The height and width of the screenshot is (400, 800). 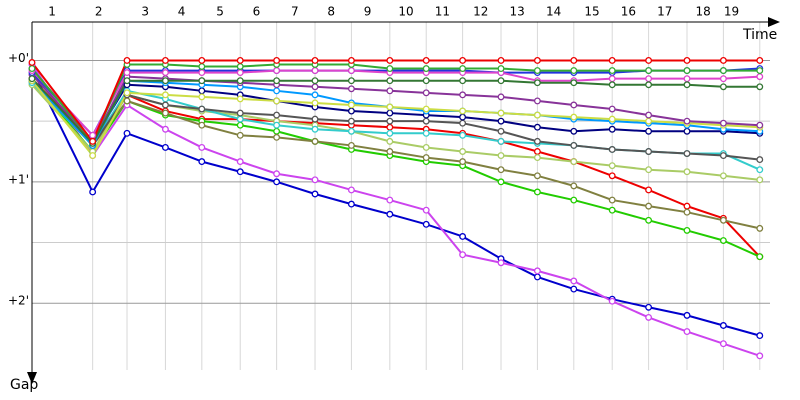 I want to click on x-tick-label: 11, so click(x=442, y=12).